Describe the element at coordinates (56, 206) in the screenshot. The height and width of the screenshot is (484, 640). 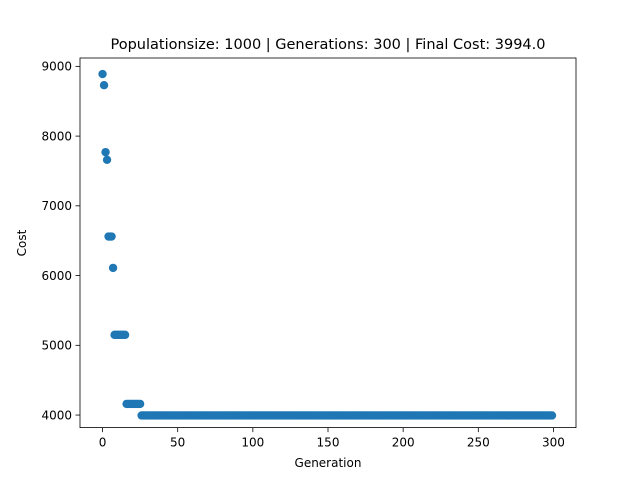
I see `y-tick-label: 7000` at that location.